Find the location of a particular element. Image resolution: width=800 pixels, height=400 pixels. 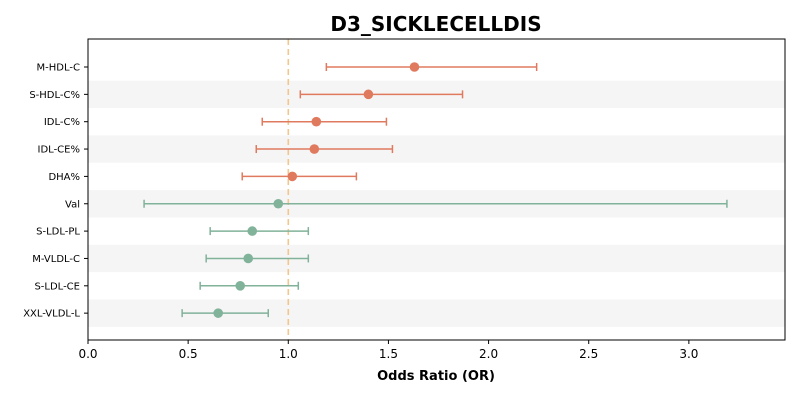

y-tick-label: IDL-C% is located at coordinates (62, 122).